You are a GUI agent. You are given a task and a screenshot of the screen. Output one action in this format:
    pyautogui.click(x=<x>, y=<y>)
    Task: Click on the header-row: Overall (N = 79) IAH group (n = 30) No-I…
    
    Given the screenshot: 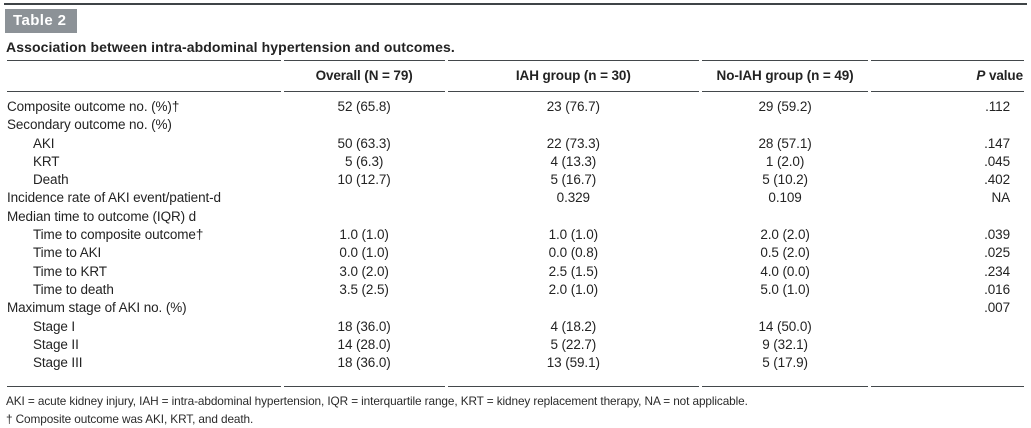 What is the action you would take?
    pyautogui.click(x=515, y=76)
    